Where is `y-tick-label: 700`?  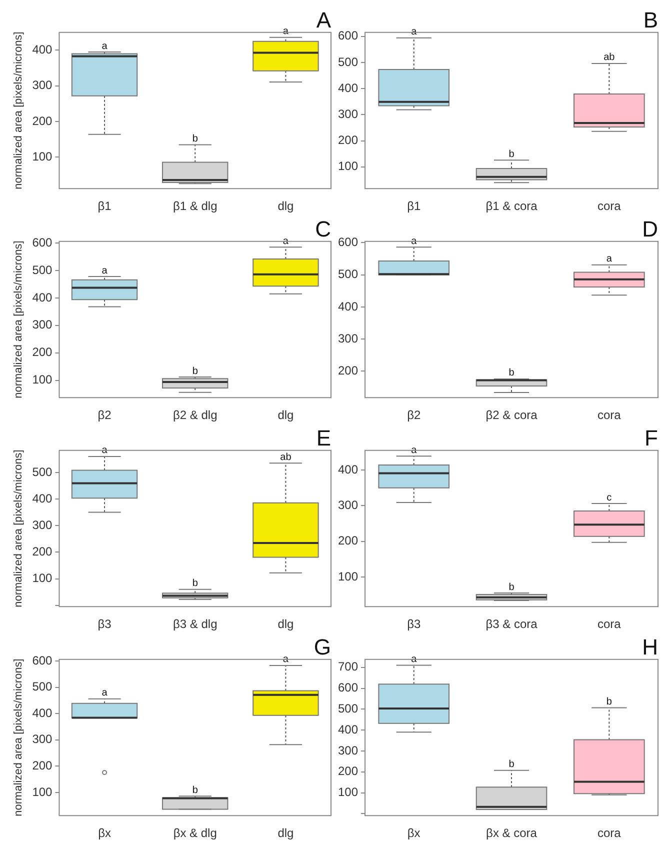 y-tick-label: 700 is located at coordinates (348, 667).